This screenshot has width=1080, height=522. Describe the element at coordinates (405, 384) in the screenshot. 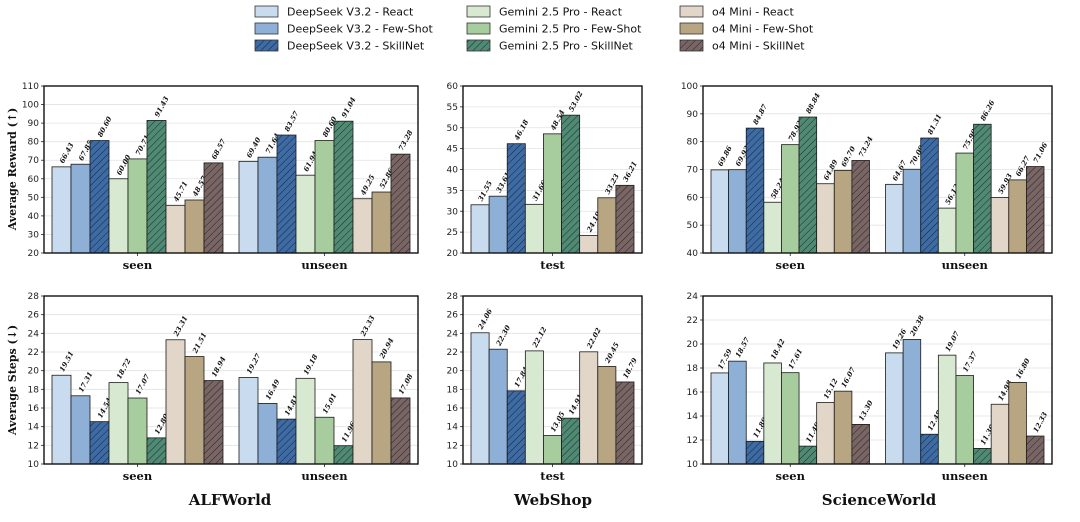

I see `data-label: 17.08` at that location.